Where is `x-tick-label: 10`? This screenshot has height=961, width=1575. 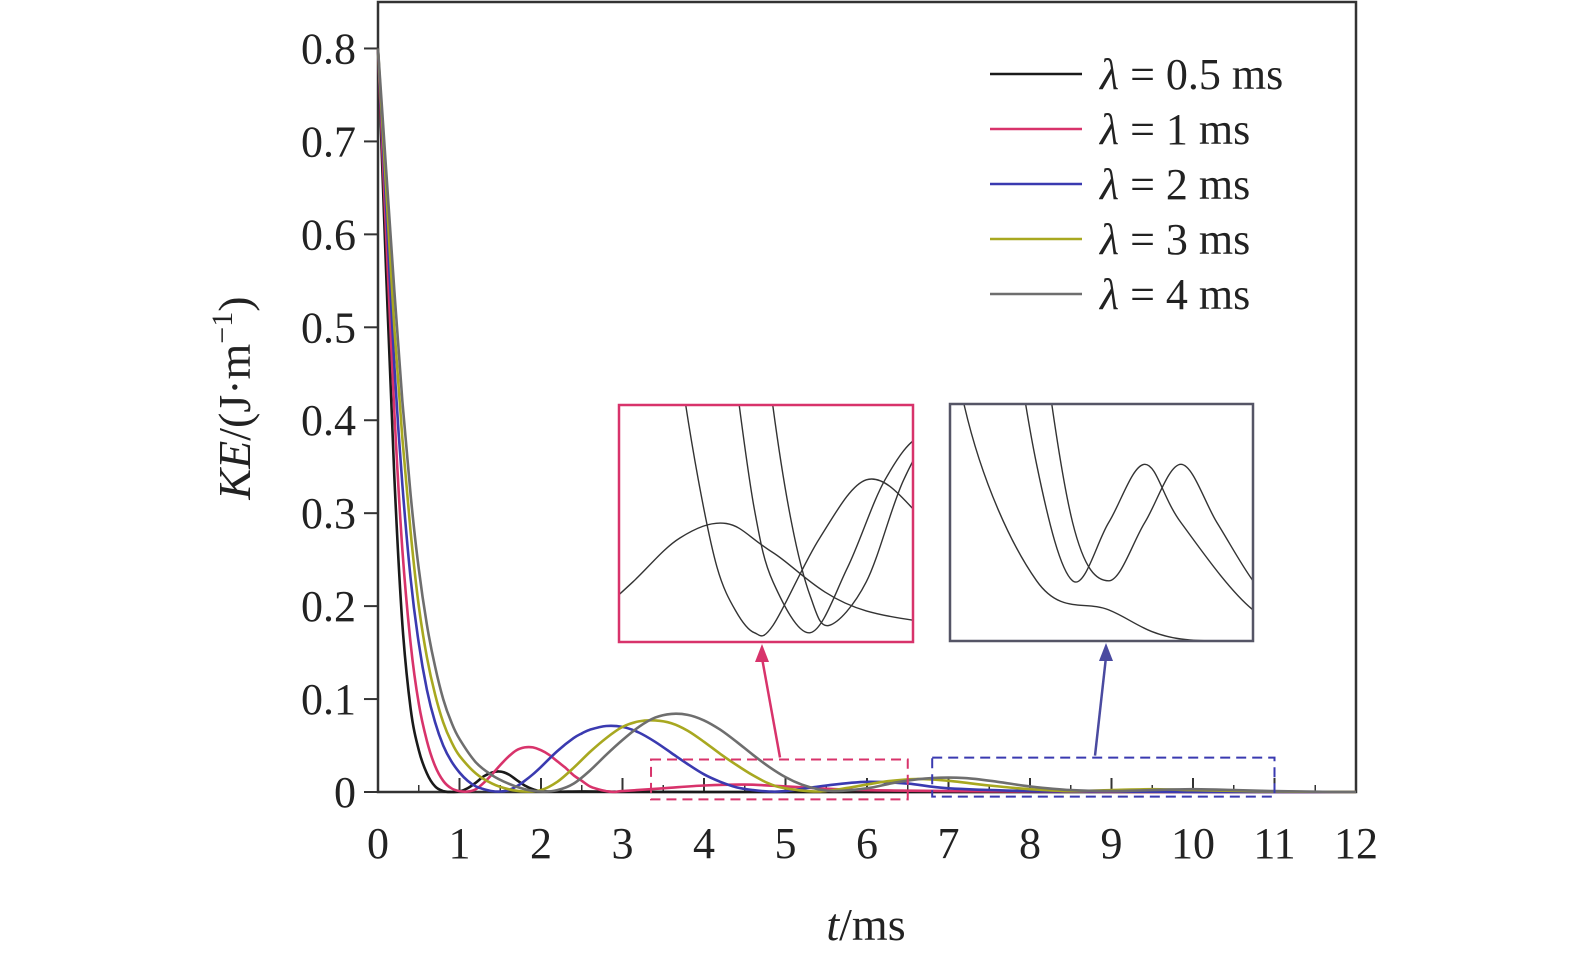 x-tick-label: 10 is located at coordinates (1193, 843).